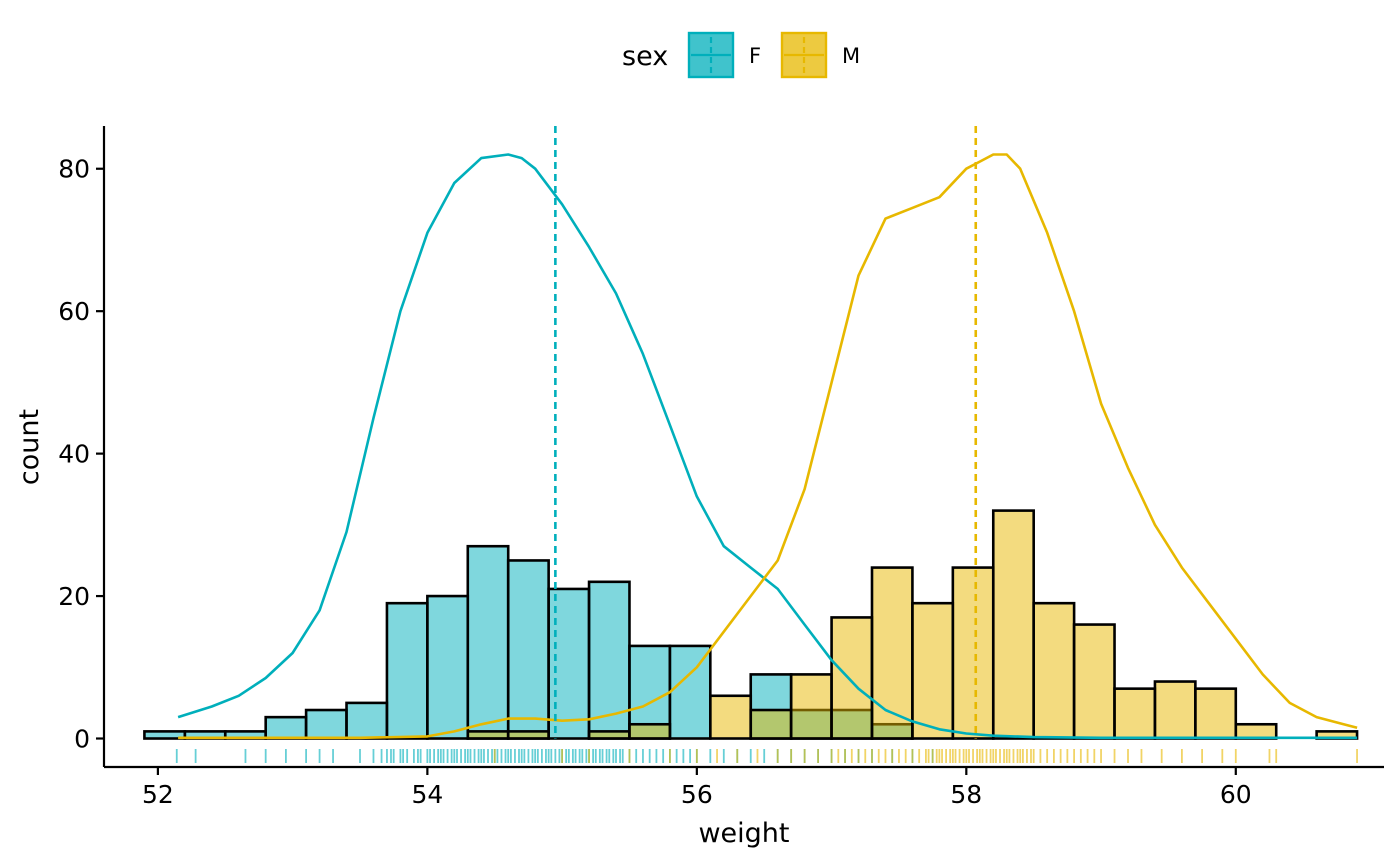 The height and width of the screenshot is (866, 1400). I want to click on legend-title: sex, so click(645, 56).